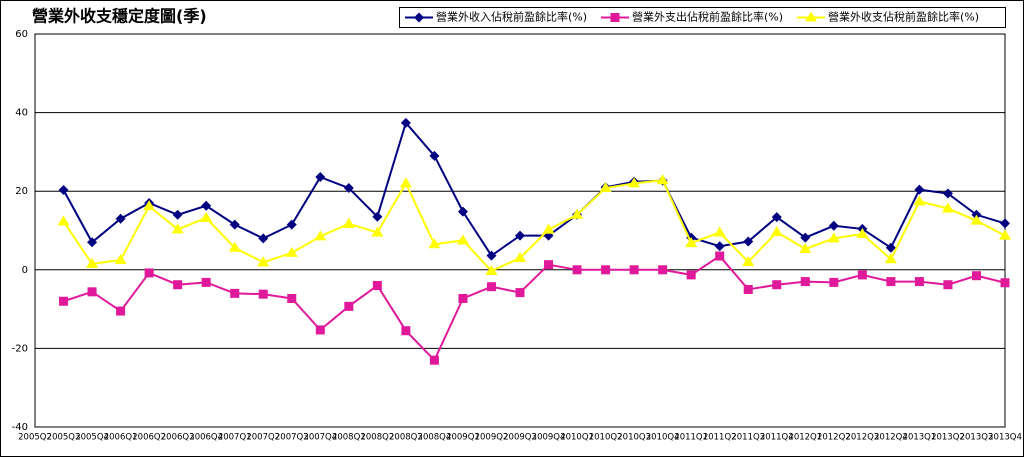 Image resolution: width=1024 pixels, height=457 pixels. What do you see at coordinates (35, 438) in the screenshot?
I see `x-tick-label: 2005Q2` at bounding box center [35, 438].